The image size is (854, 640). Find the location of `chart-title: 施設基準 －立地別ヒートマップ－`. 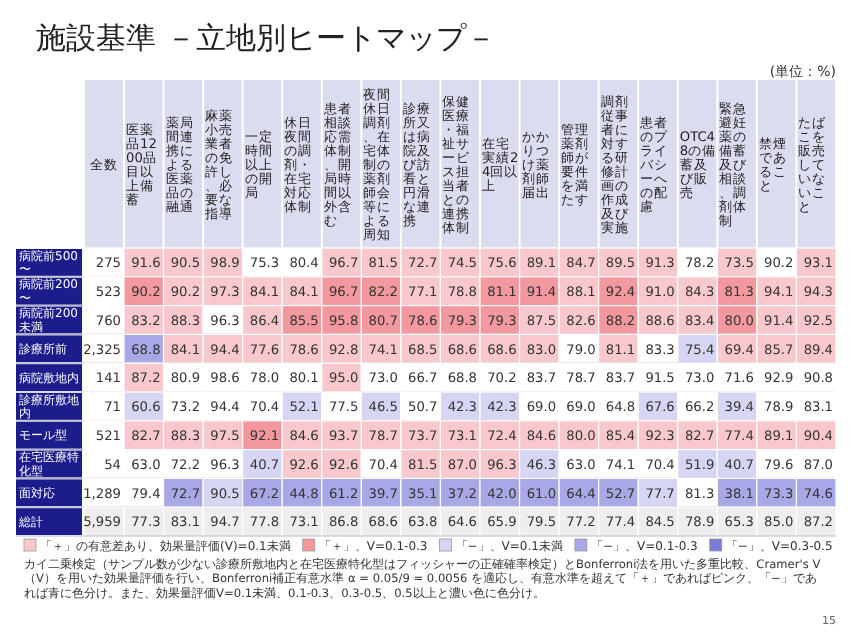

chart-title: 施設基準 －立地別ヒートマップ－ is located at coordinates (266, 38).